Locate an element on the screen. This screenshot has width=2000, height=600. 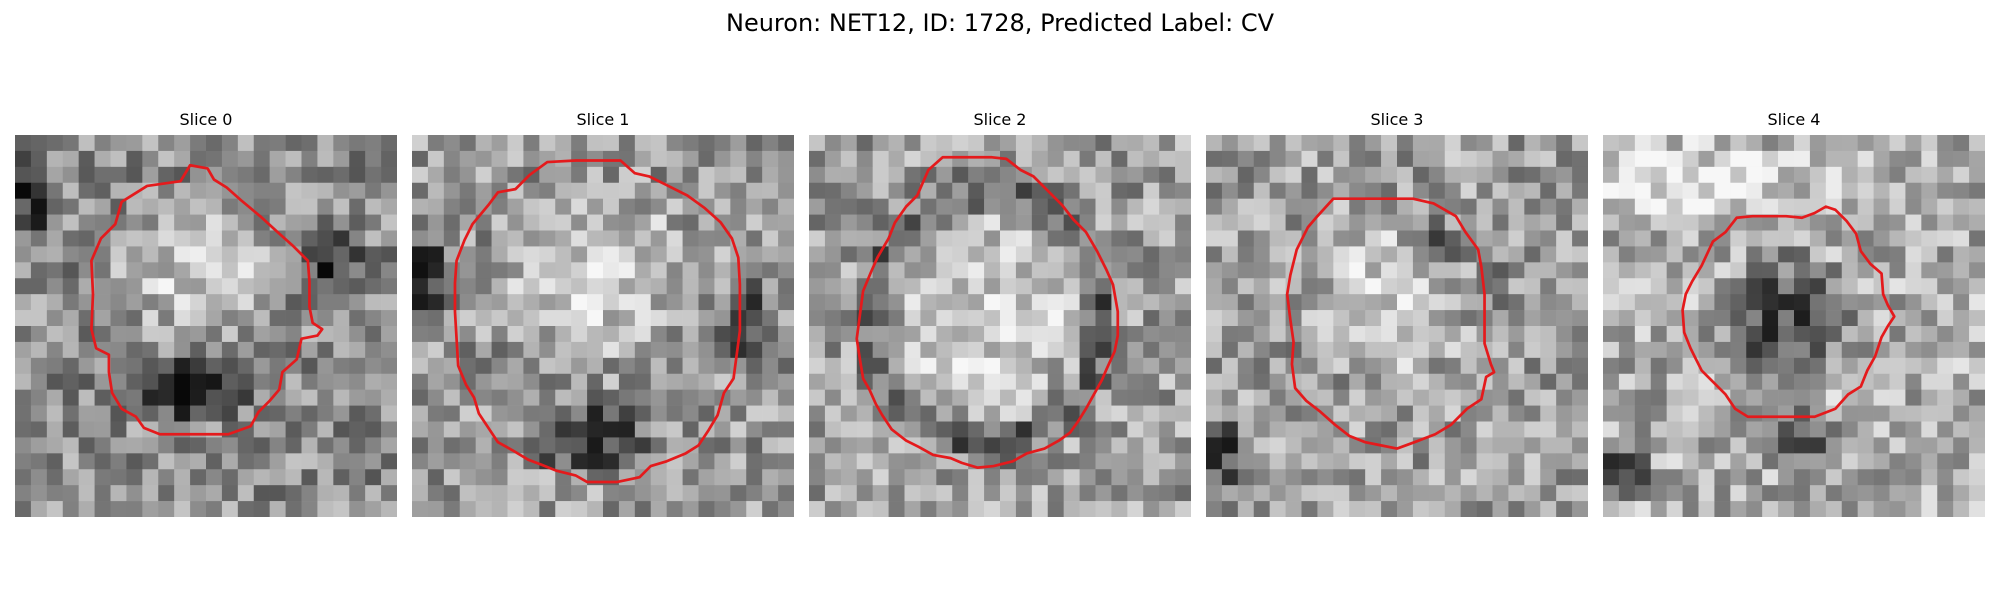
slice-panel-4: Slice 4 is located at coordinates (1794, 314).